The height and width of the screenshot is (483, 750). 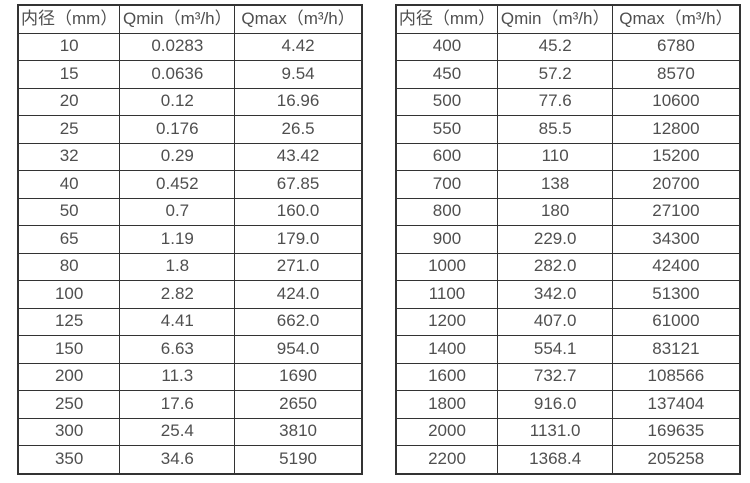 What do you see at coordinates (190, 46) in the screenshot?
I see `table-row: 10 0.0283 4.42` at bounding box center [190, 46].